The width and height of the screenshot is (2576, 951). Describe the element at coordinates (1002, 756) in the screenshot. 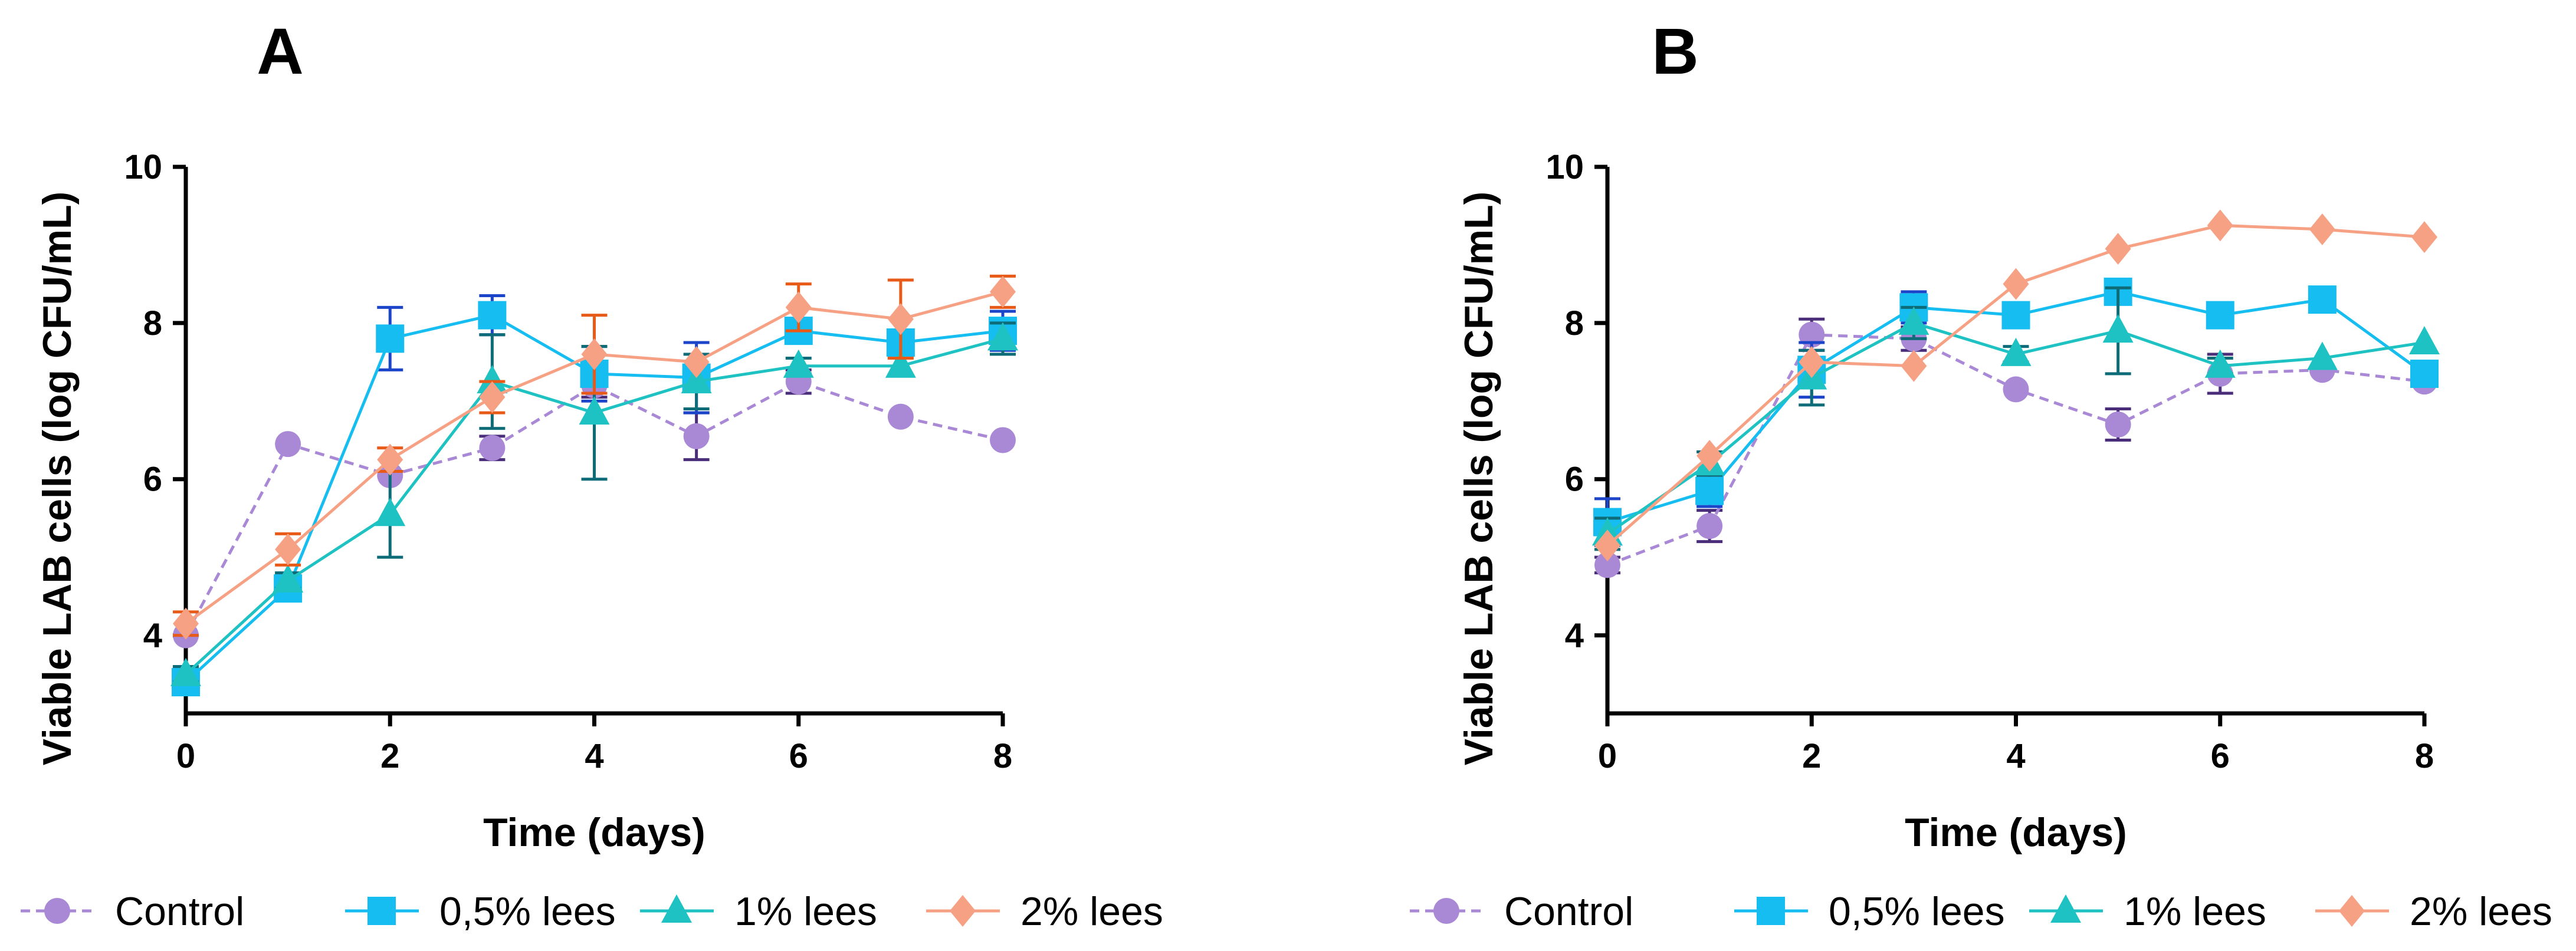

I see `x-tick-label: 8` at that location.